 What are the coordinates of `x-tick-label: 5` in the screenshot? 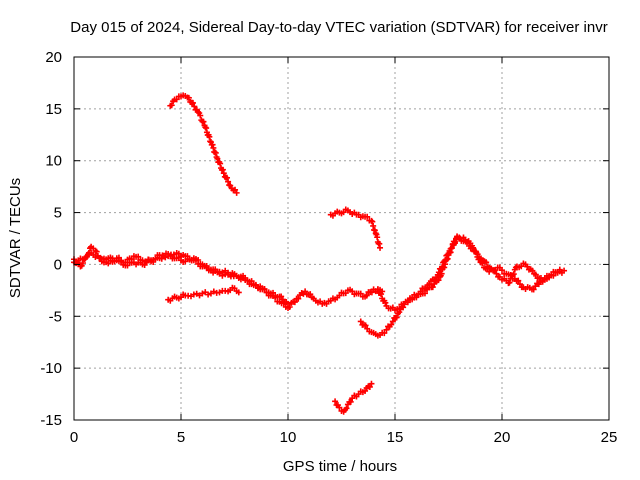 It's located at (181, 437).